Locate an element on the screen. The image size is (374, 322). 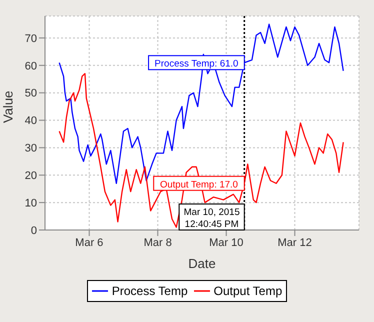
y-axis-title: Value is located at coordinates (8, 106).